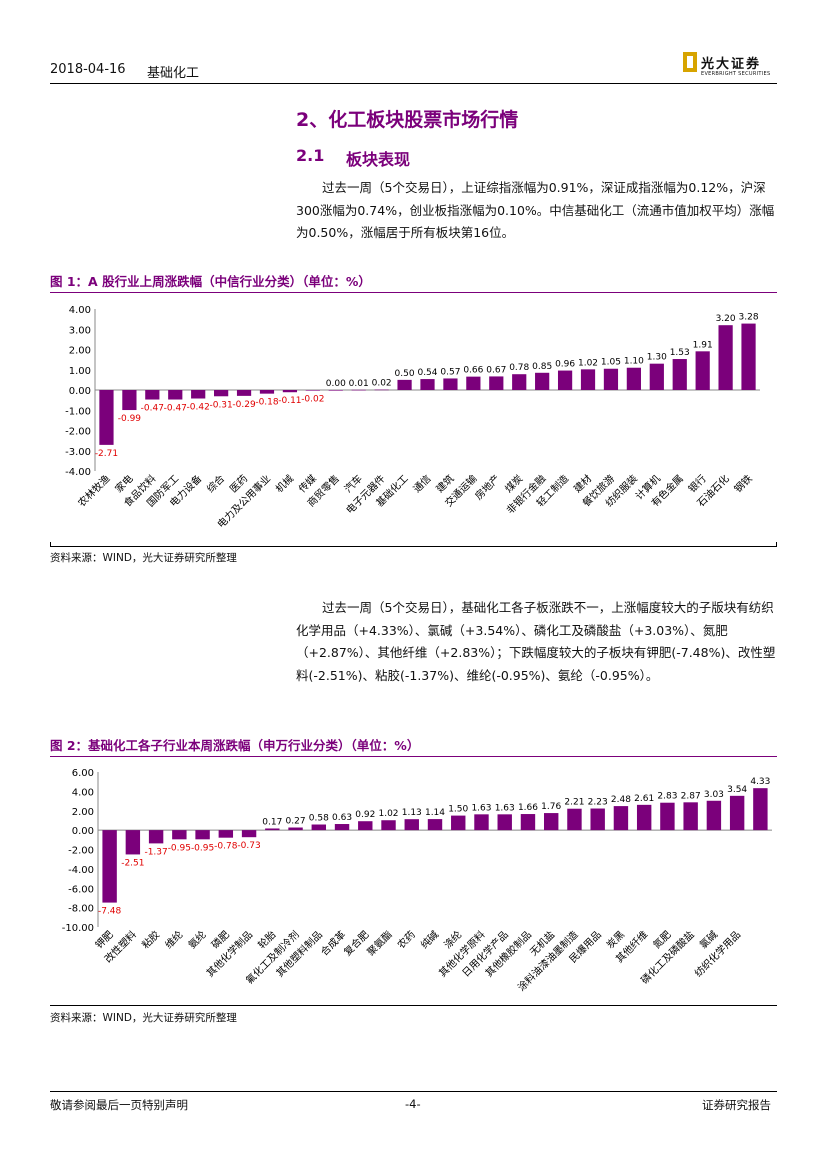 Image resolution: width=827 pixels, height=1169 pixels. I want to click on data-label: 1.66, so click(528, 808).